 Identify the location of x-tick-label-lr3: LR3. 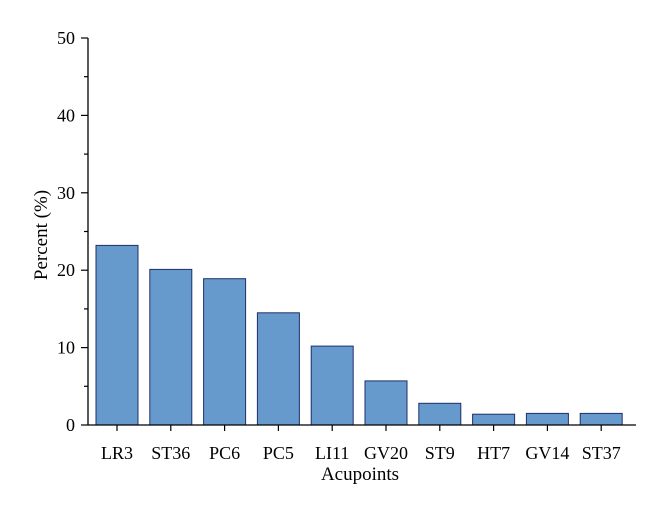
(117, 453).